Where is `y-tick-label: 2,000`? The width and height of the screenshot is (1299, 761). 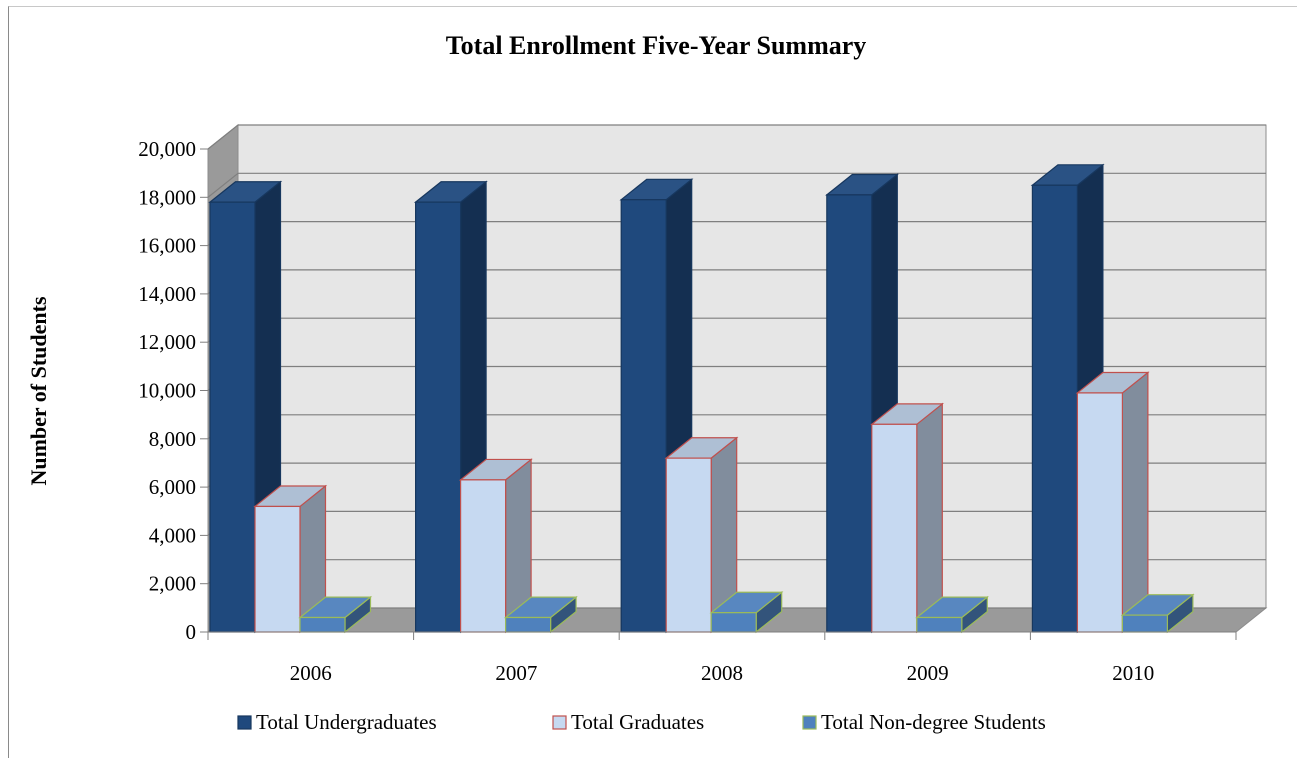
y-tick-label: 2,000 is located at coordinates (172, 584).